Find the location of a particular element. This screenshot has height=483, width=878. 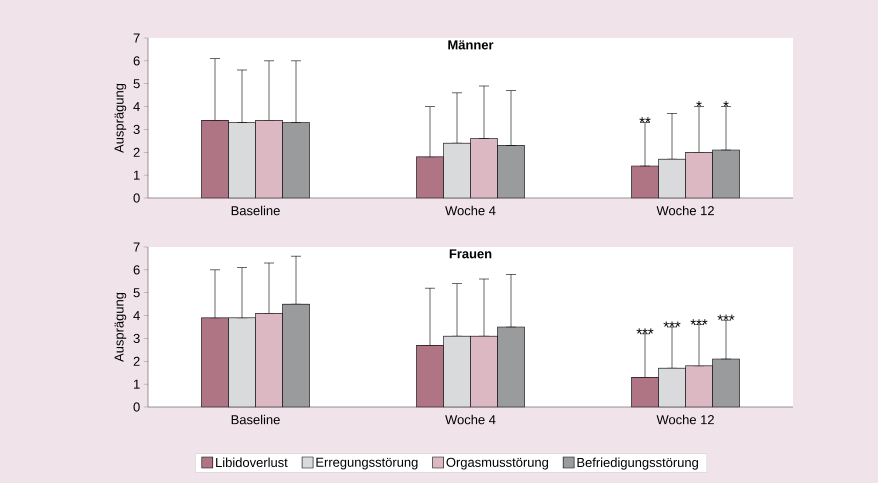

chart-title: Männer is located at coordinates (471, 45).